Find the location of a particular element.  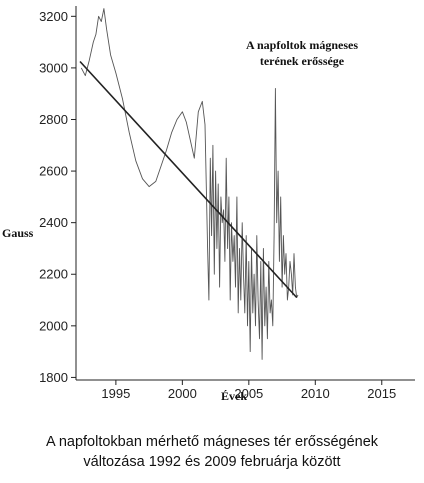

y-axis-title: Gauss is located at coordinates (18, 233).